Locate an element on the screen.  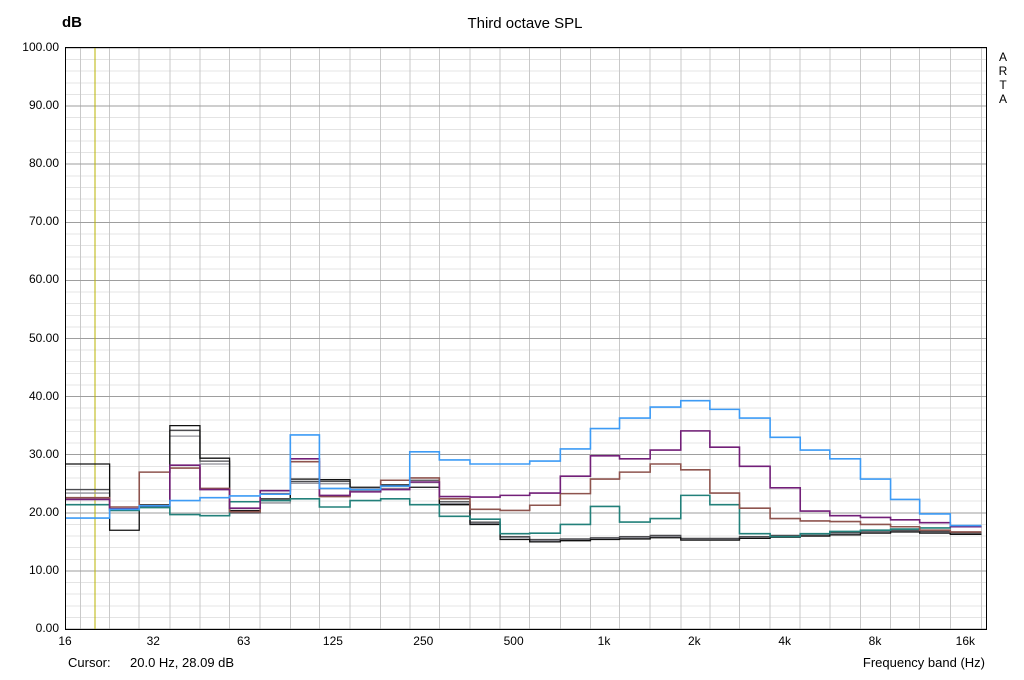
x-tick-label: 8k is located at coordinates (875, 641).